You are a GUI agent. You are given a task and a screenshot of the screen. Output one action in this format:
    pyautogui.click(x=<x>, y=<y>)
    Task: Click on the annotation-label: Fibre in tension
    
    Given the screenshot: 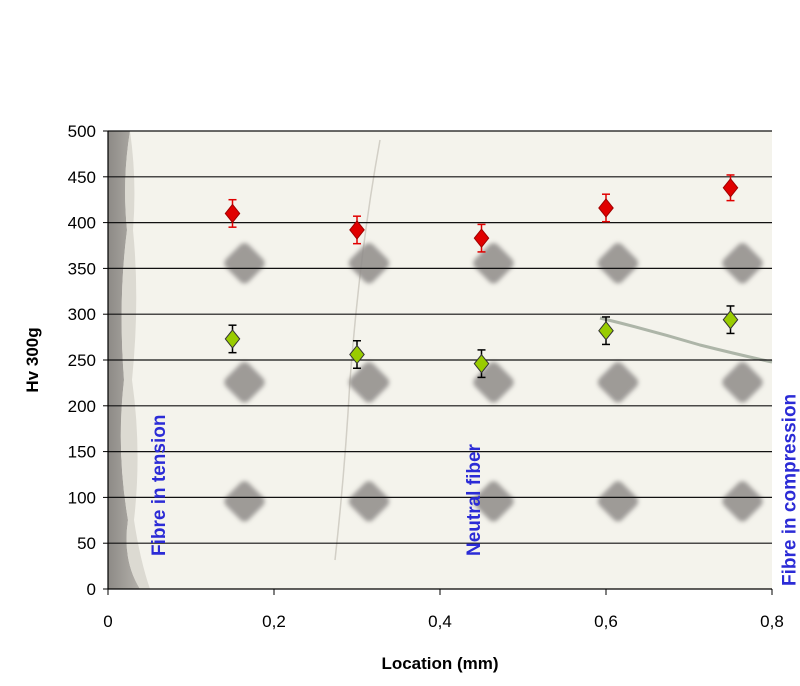 What is the action you would take?
    pyautogui.click(x=159, y=485)
    